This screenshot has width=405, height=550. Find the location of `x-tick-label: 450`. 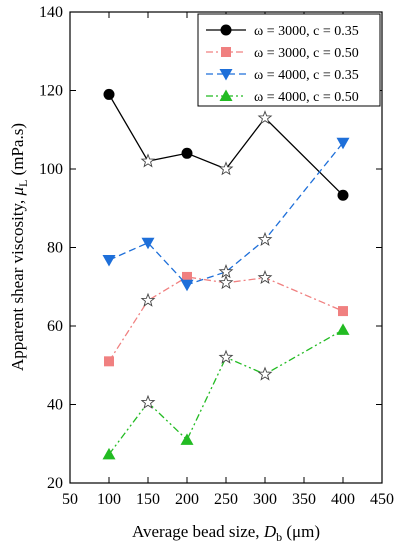

x-tick-label: 450 is located at coordinates (382, 499).